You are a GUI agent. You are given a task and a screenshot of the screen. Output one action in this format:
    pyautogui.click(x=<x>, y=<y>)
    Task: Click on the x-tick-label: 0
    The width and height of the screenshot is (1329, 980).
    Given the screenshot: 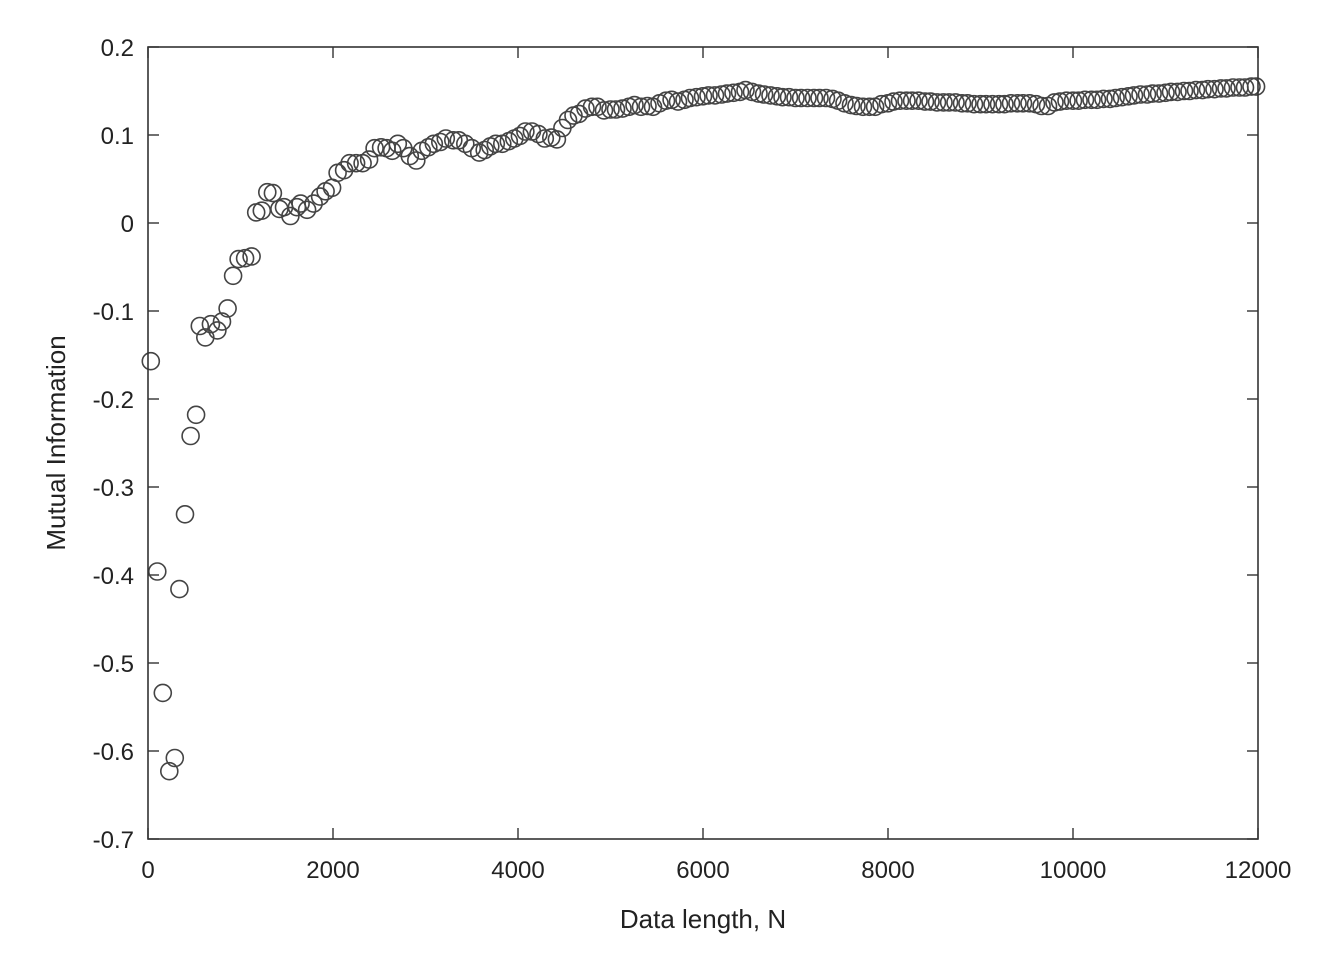 What is the action you would take?
    pyautogui.click(x=147, y=870)
    